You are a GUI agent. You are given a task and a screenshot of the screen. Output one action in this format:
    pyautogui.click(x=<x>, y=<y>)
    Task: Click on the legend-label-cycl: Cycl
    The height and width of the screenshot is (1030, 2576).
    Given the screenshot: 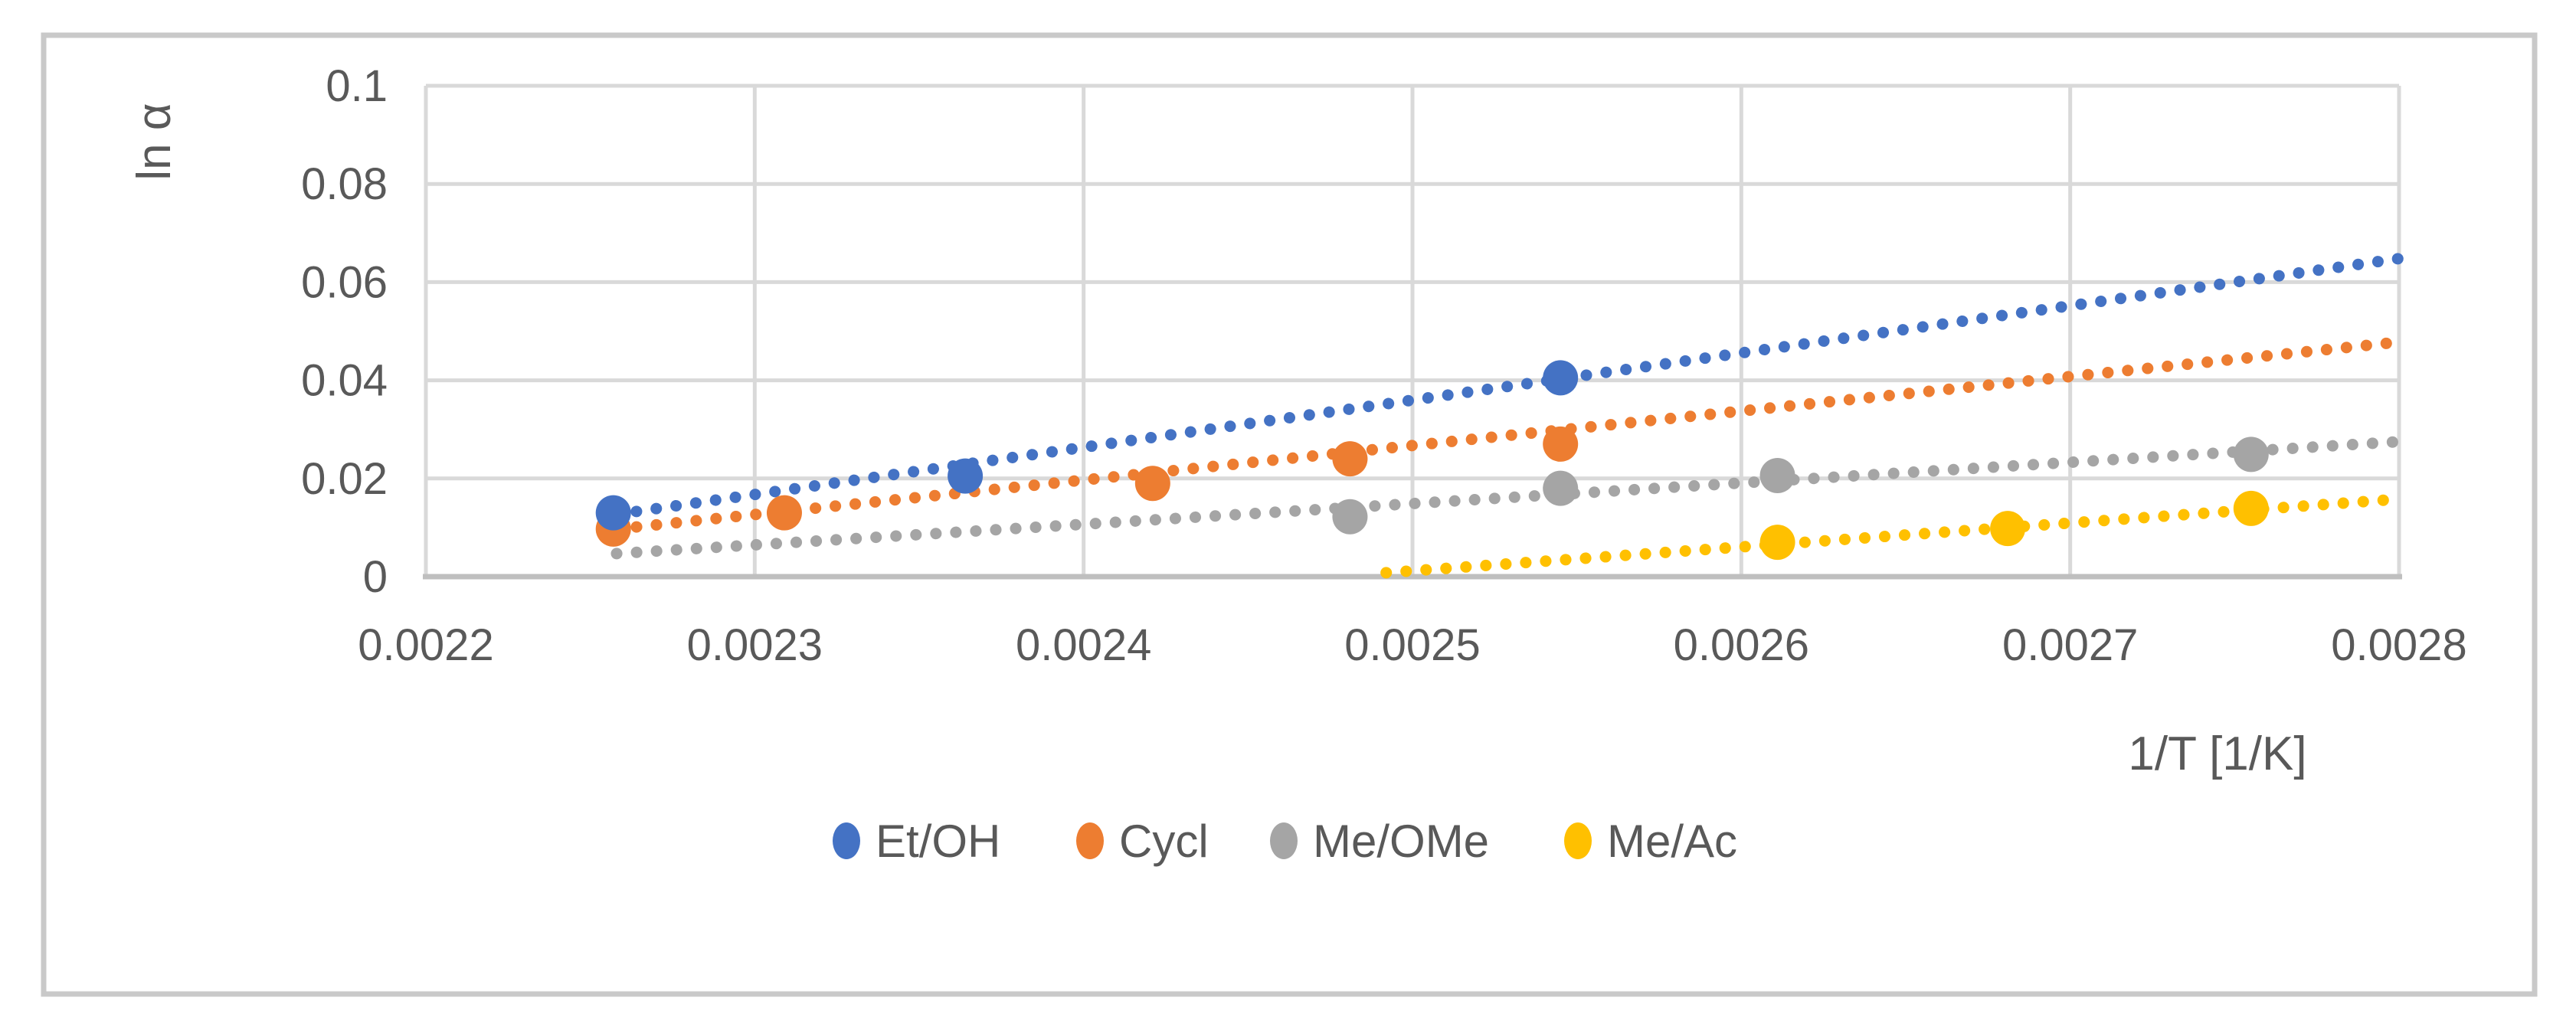 What is the action you would take?
    pyautogui.click(x=1164, y=842)
    